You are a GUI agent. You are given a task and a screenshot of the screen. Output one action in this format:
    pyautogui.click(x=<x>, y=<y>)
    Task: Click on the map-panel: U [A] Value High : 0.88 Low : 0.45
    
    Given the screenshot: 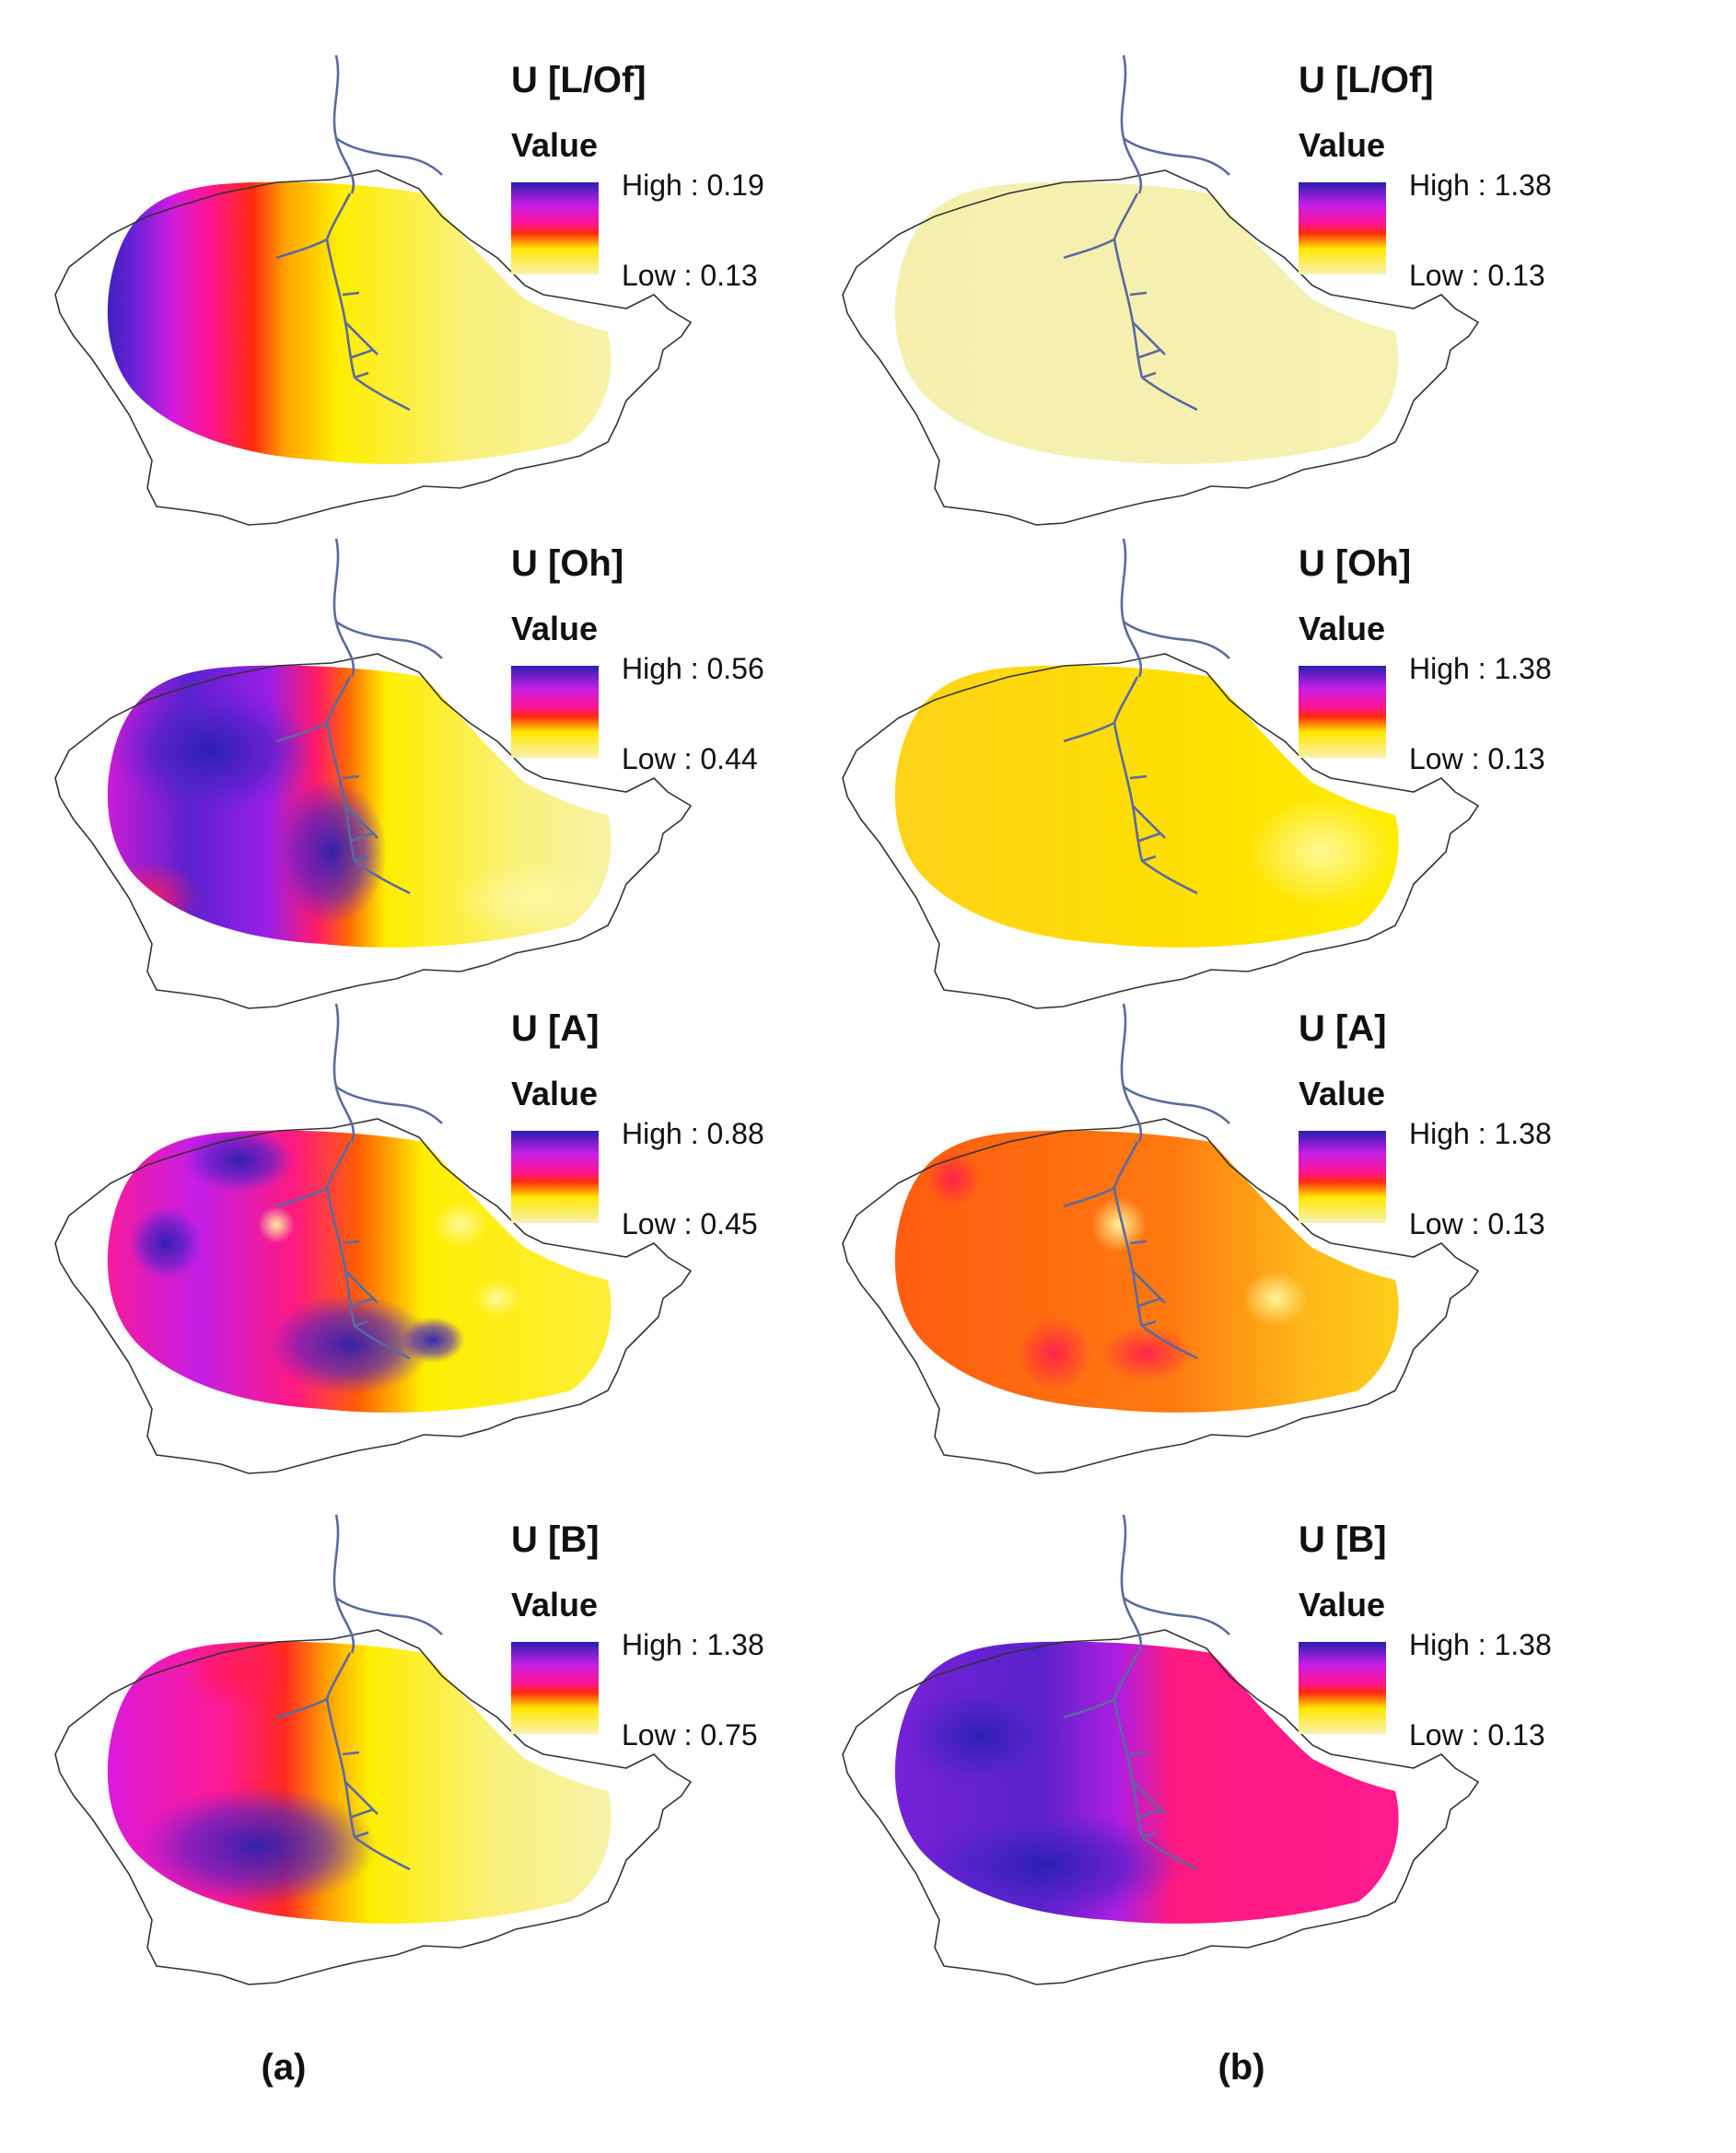 What is the action you would take?
    pyautogui.click(x=409, y=1238)
    